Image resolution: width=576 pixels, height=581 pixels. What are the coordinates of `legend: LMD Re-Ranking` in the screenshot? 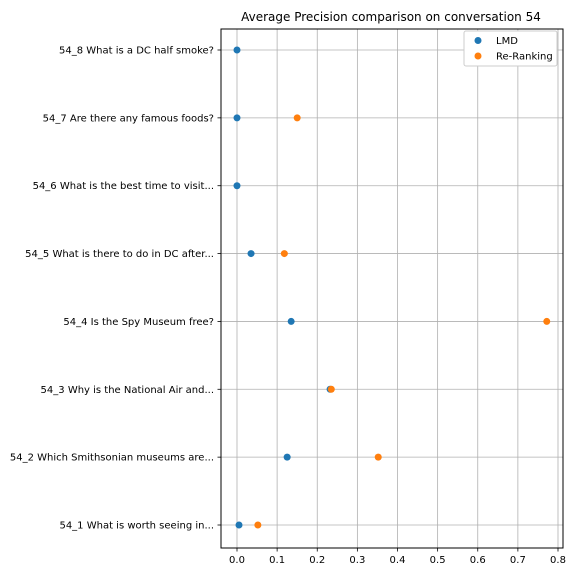 It's located at (510, 48).